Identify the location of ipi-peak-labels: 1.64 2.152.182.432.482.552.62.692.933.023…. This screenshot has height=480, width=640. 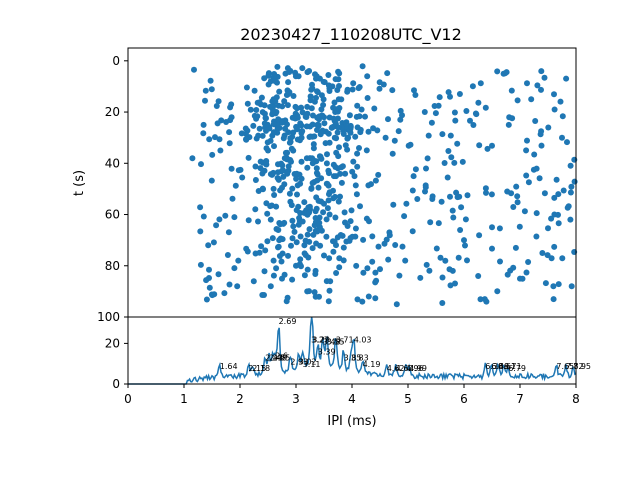
(405, 345).